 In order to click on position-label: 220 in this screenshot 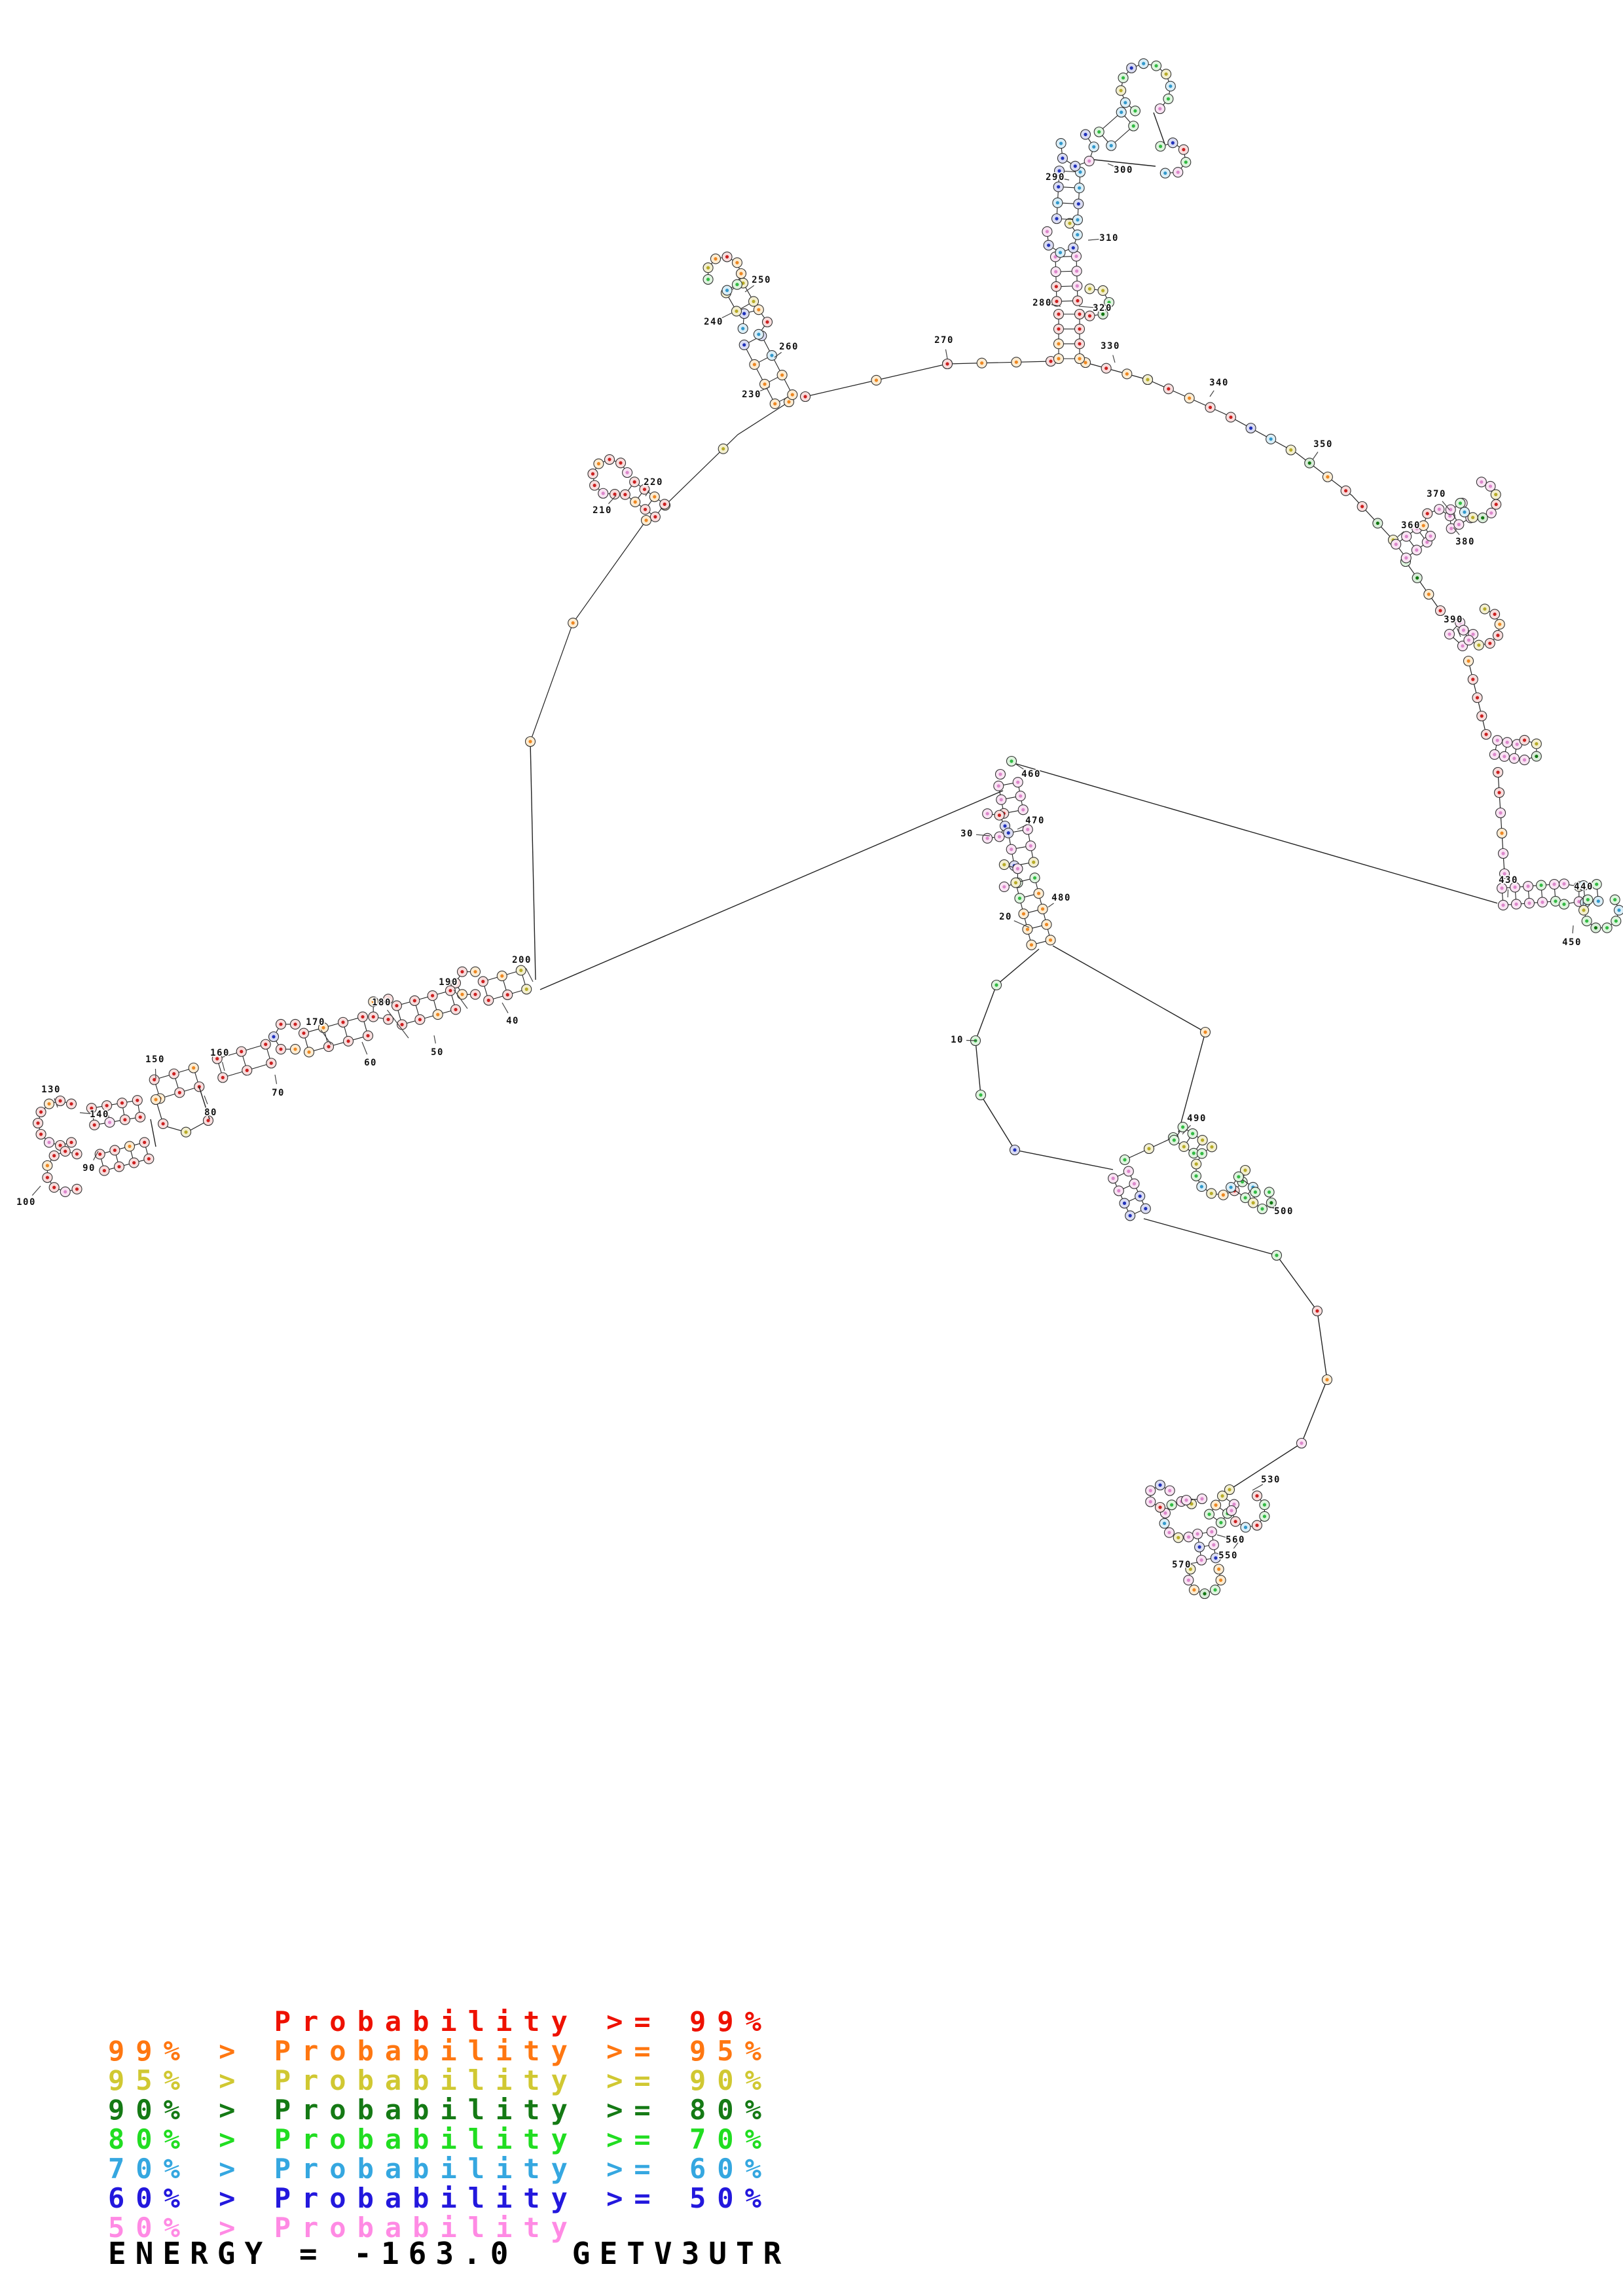, I will do `click(653, 482)`.